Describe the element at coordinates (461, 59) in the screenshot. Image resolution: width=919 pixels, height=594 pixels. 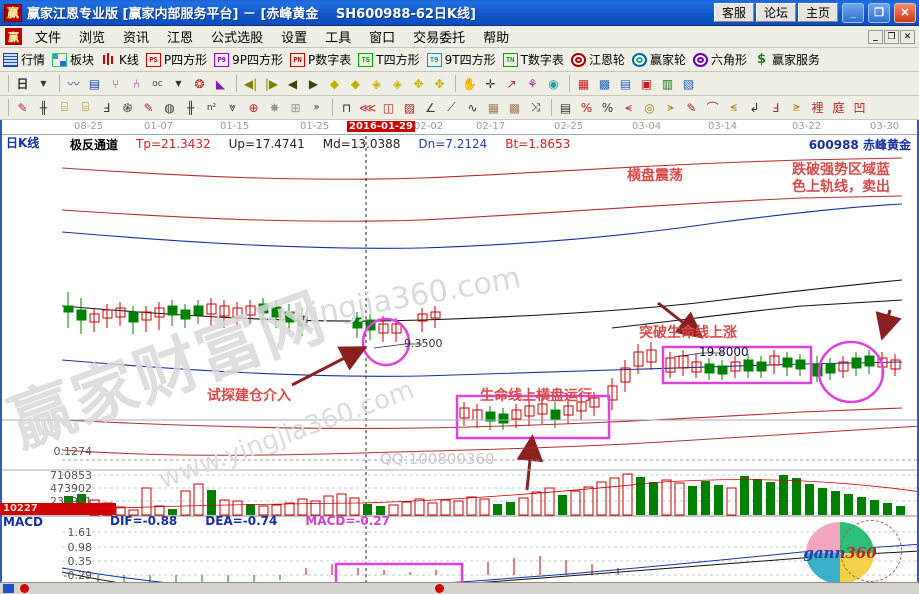
I see `tab-9t-square: T9 9T四方形` at that location.